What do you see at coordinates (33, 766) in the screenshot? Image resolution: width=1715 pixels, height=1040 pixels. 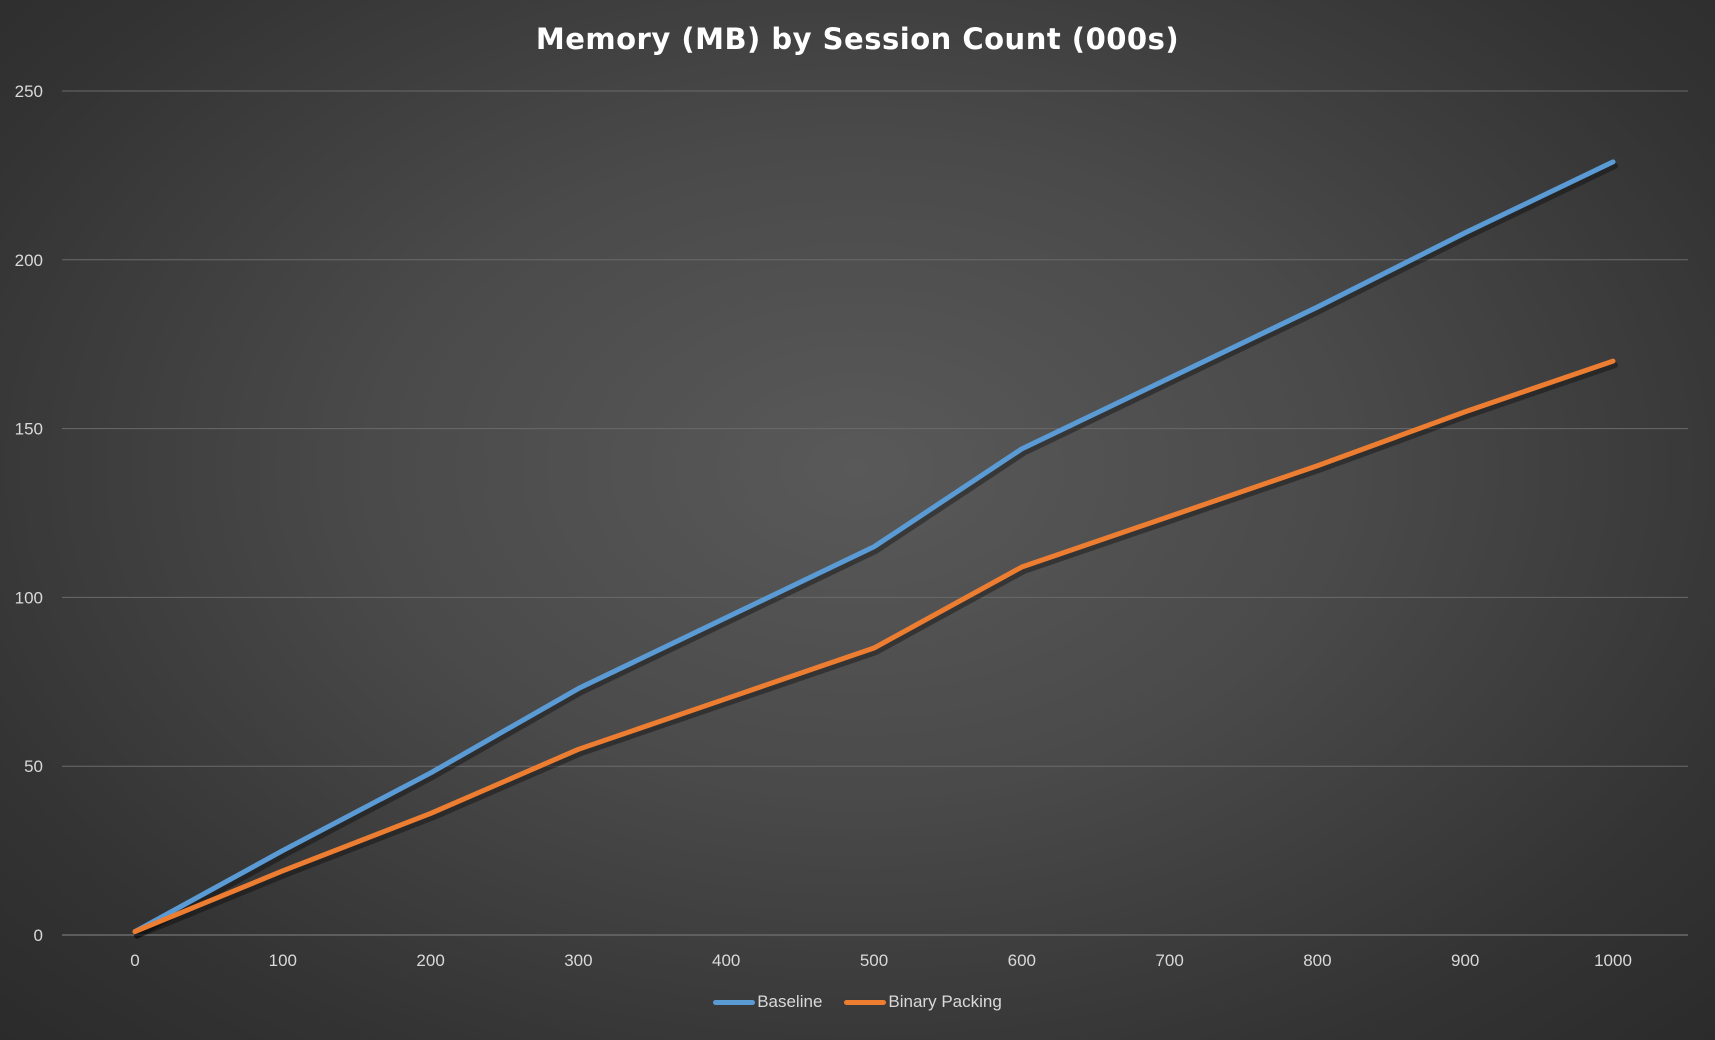 I see `y-tick-label: 50` at bounding box center [33, 766].